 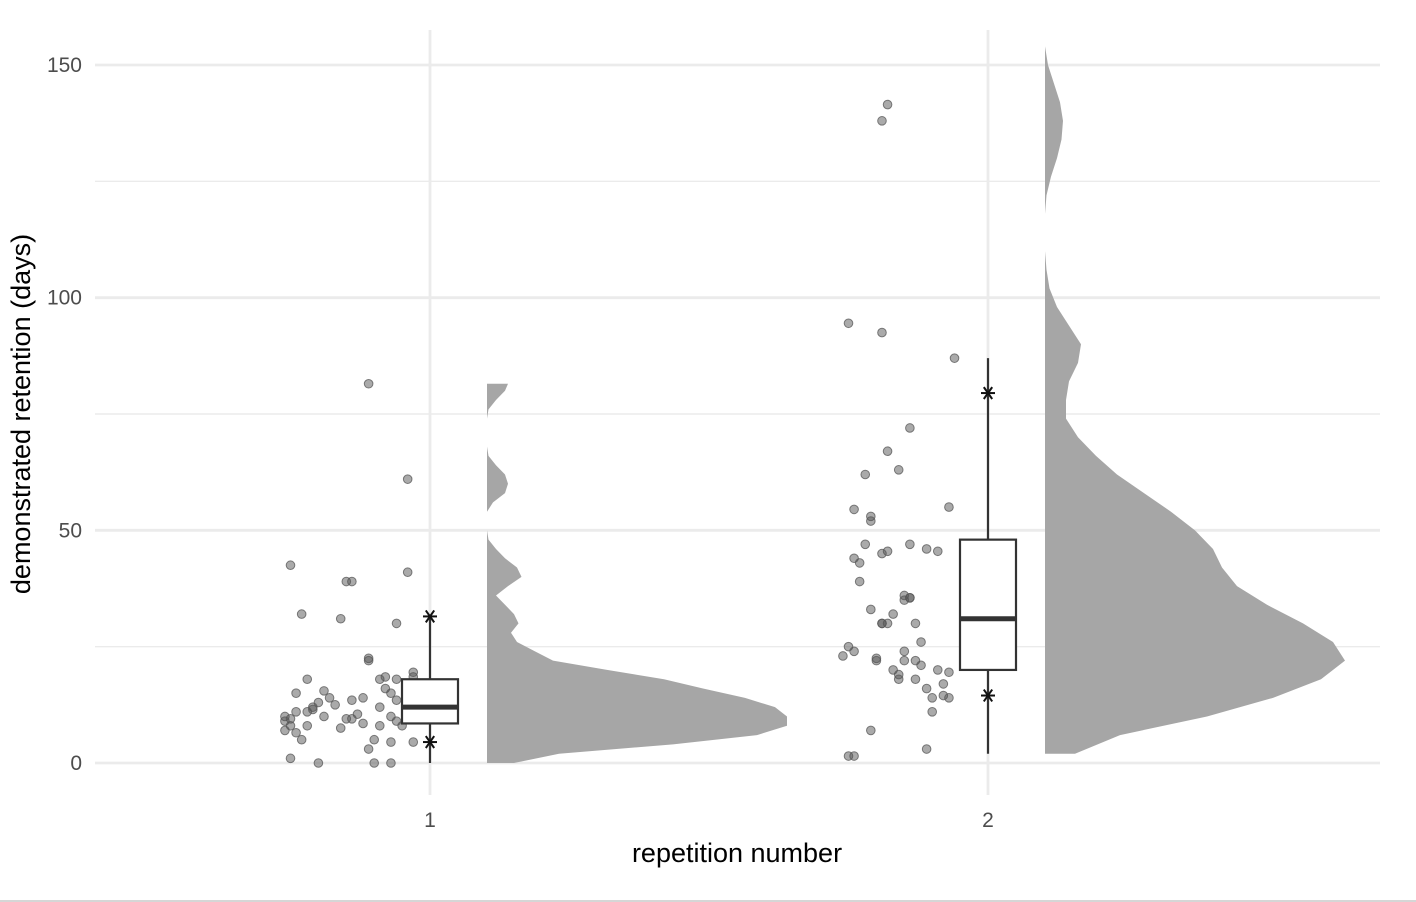 What do you see at coordinates (988, 820) in the screenshot?
I see `x-tick-label: 2` at bounding box center [988, 820].